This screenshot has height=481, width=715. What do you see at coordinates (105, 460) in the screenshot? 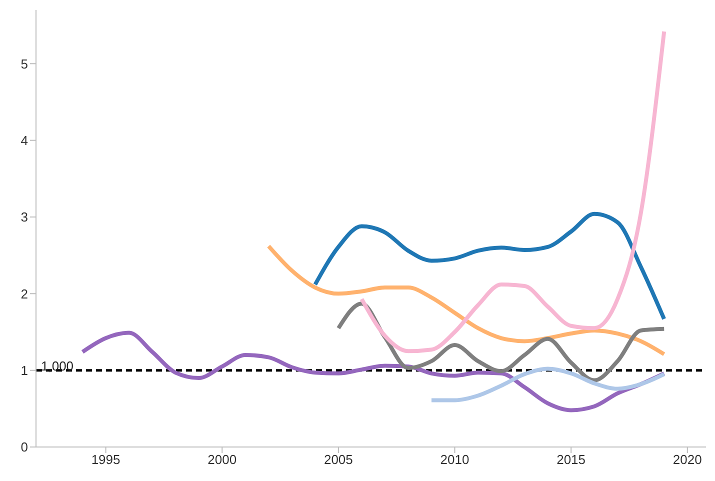
I see `x-tick-label: 1995` at bounding box center [105, 460].